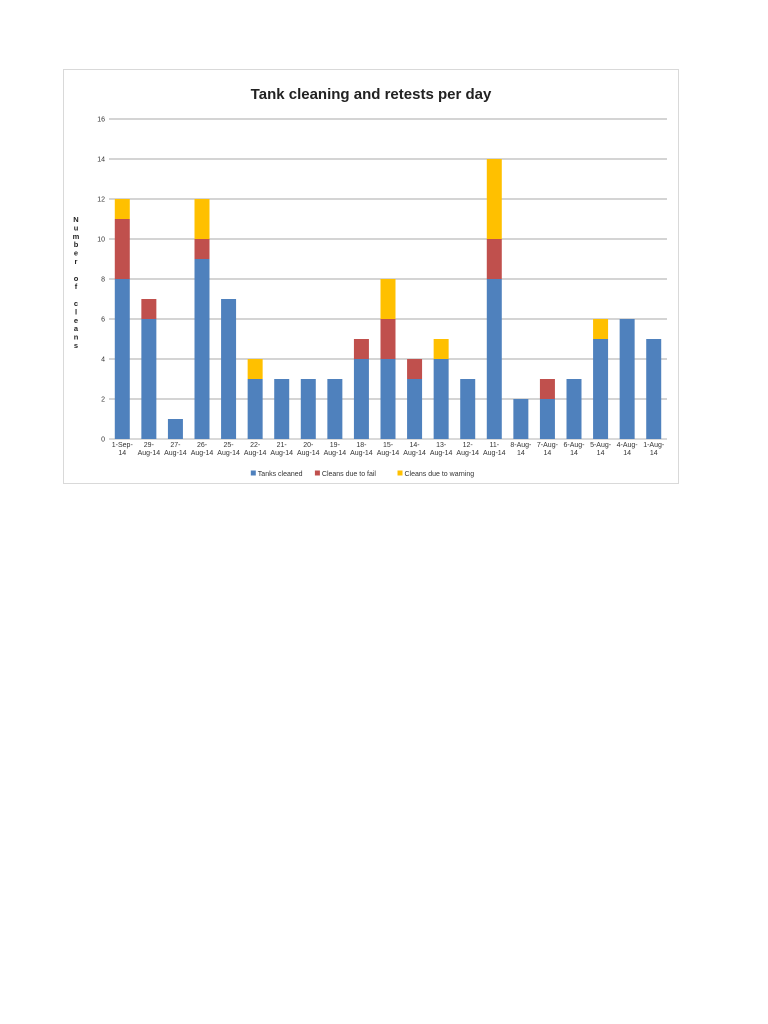 Image resolution: width=768 pixels, height=1024 pixels. I want to click on x-tick-label: 26-, so click(202, 445).